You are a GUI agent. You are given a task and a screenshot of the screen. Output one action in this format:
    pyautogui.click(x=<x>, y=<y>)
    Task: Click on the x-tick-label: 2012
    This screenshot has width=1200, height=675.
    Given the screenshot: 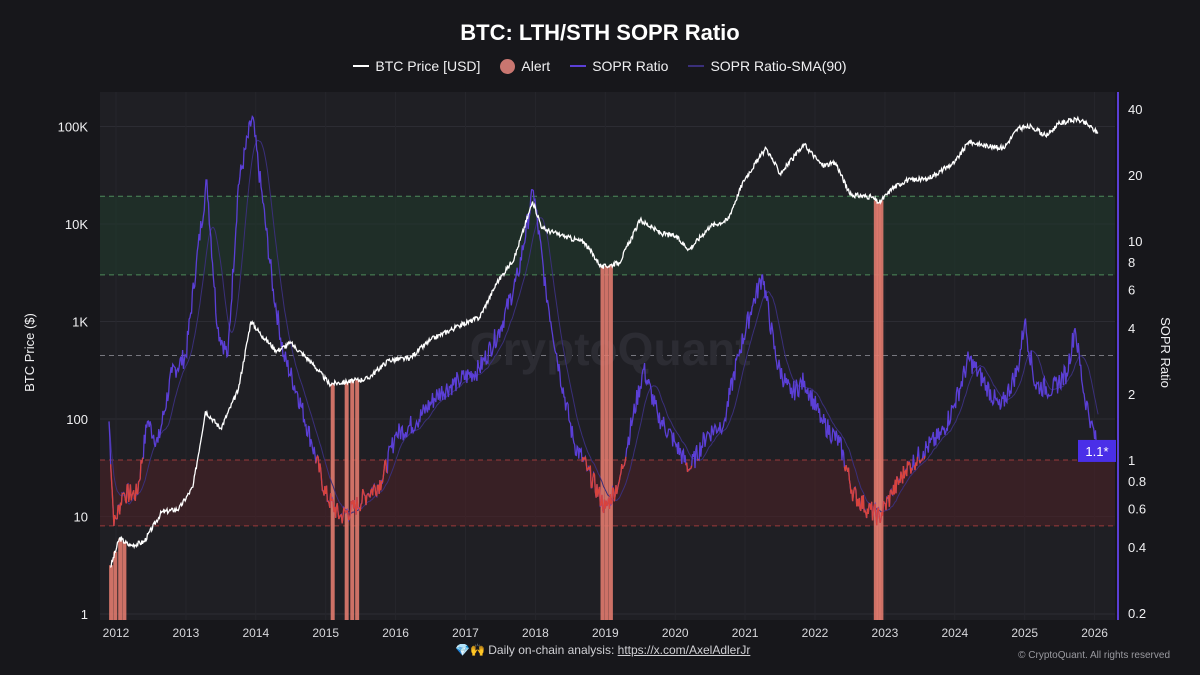 What is the action you would take?
    pyautogui.click(x=116, y=633)
    